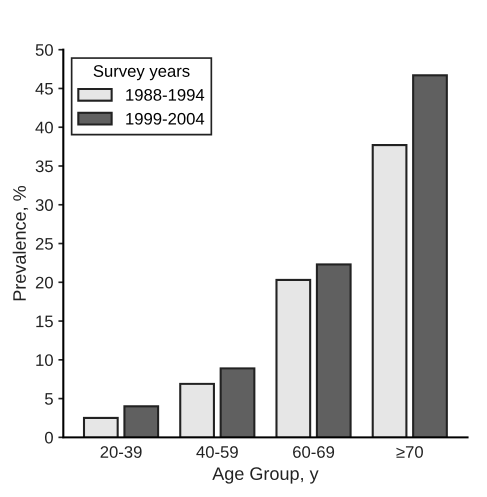 The height and width of the screenshot is (497, 487). Describe the element at coordinates (44, 360) in the screenshot. I see `y-tick-label: 10` at that location.